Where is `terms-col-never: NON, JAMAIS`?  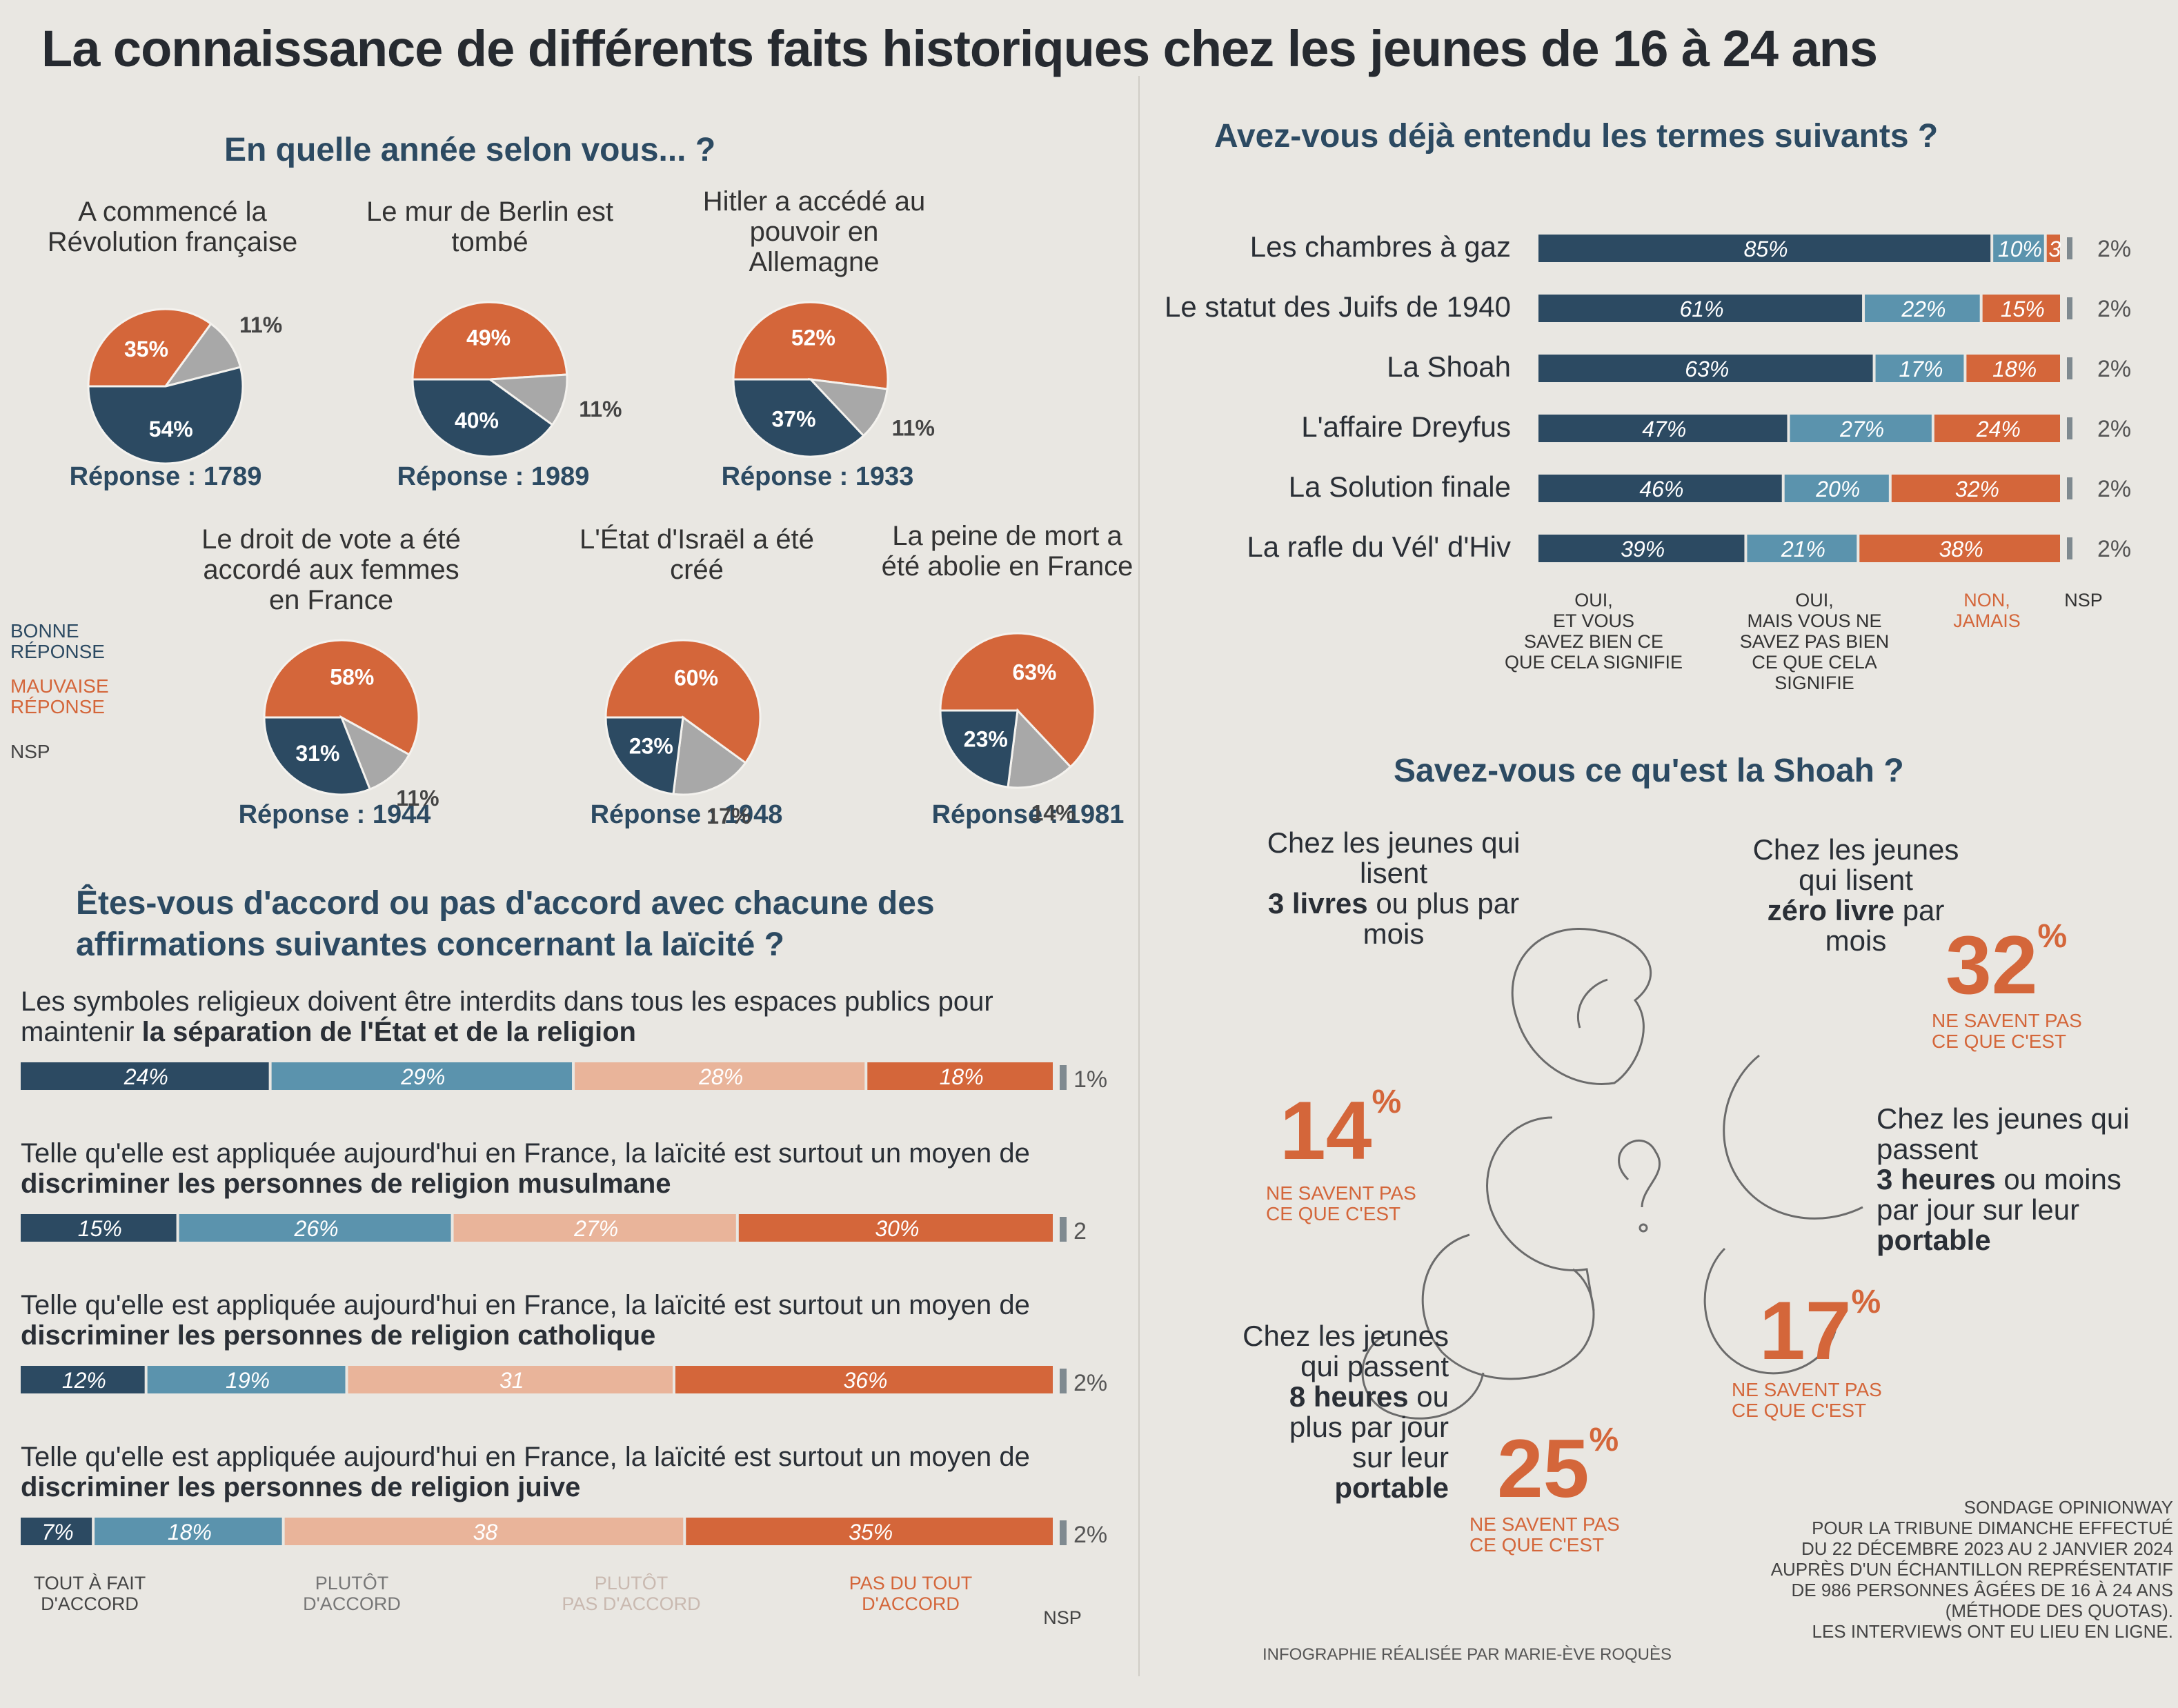 terms-col-never: NON, JAMAIS is located at coordinates (1987, 610).